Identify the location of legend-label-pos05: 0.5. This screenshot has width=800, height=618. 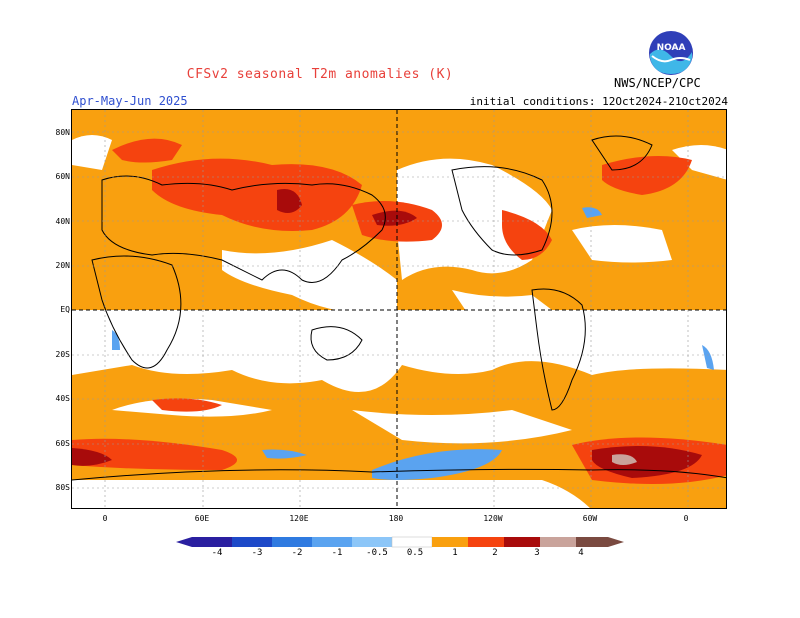
(415, 553).